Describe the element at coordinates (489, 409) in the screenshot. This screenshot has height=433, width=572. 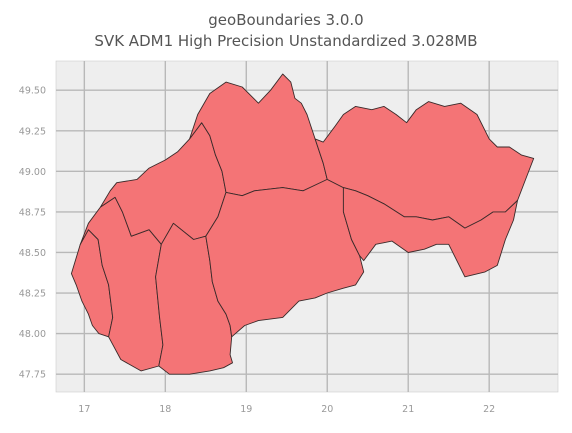
I see `x-tick-label: 22` at that location.